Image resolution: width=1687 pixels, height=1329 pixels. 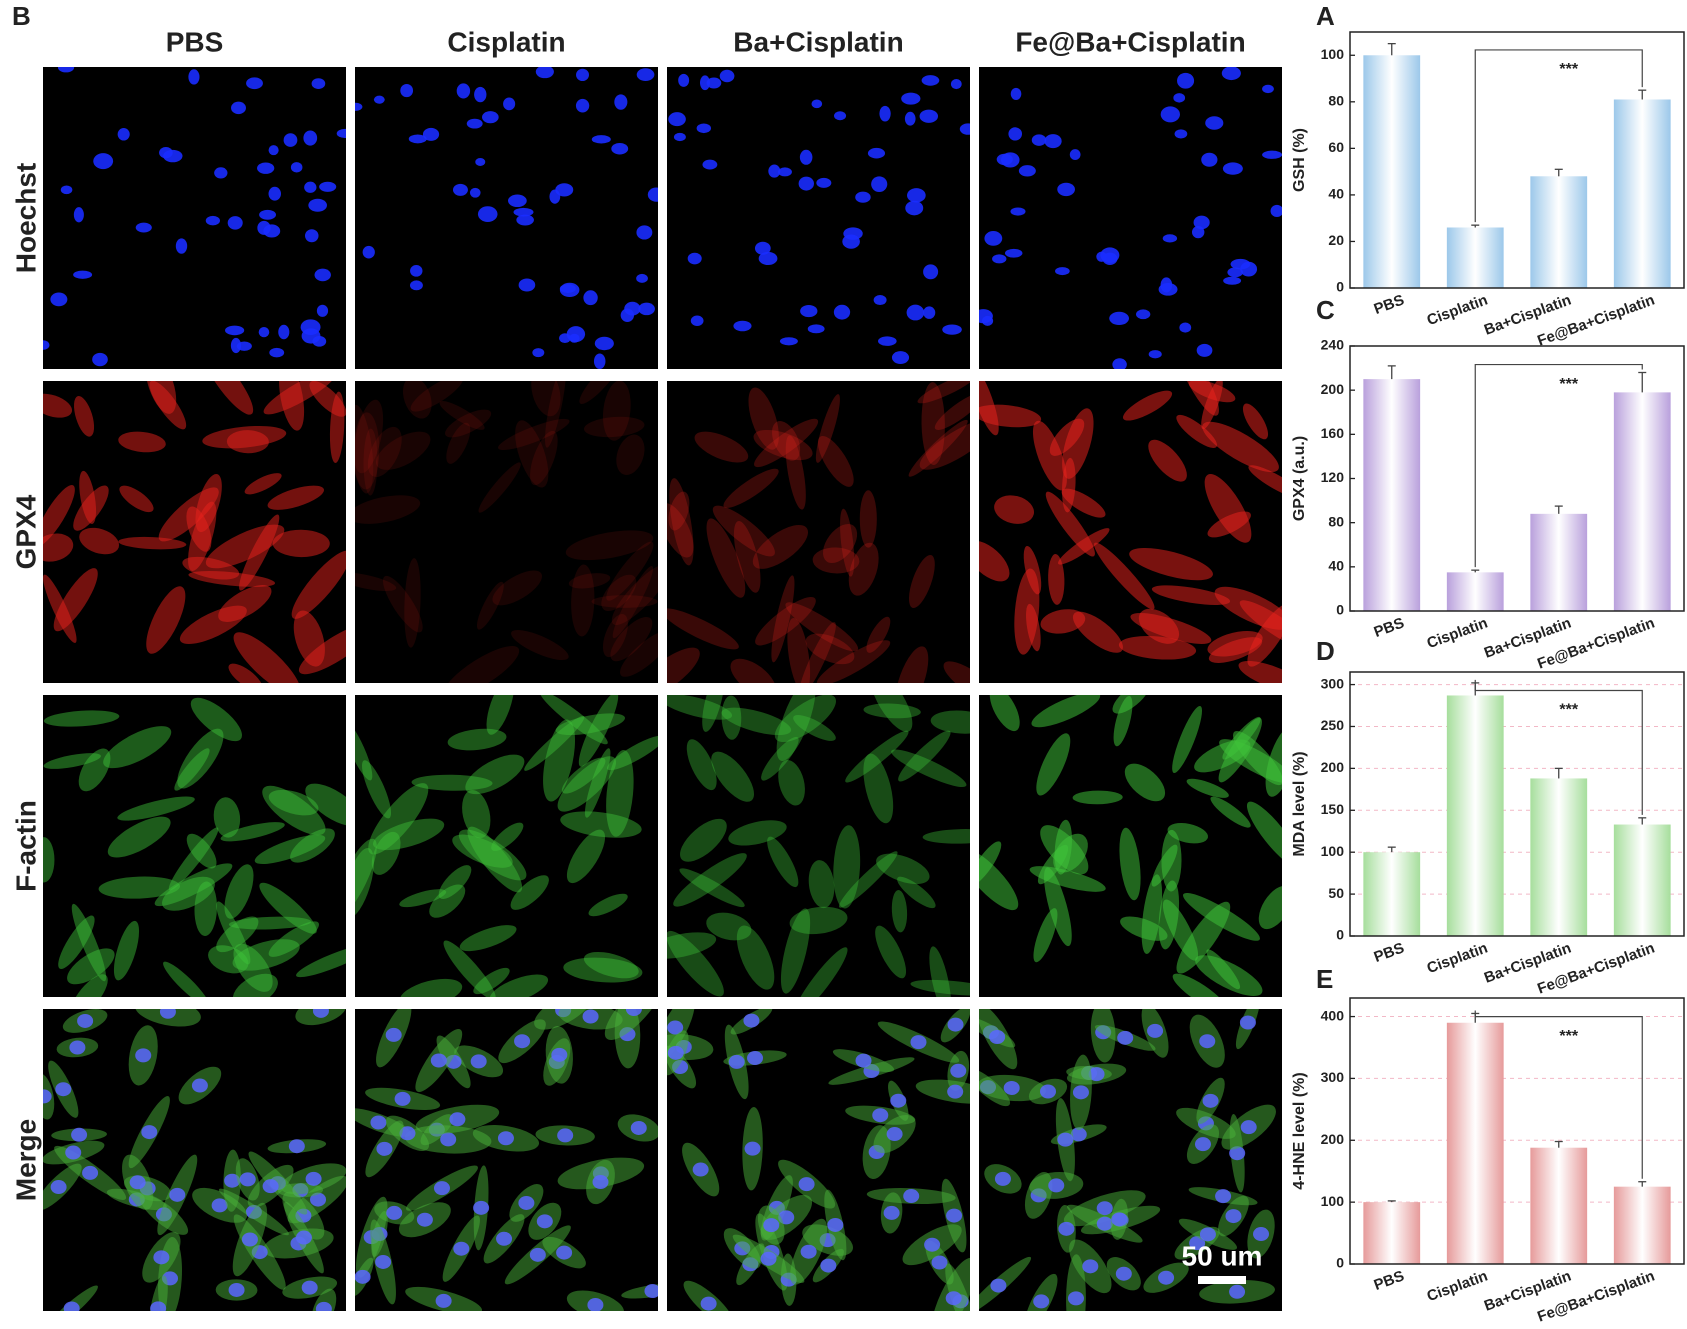 I want to click on x-tick-label: PBS, so click(x=1389, y=953).